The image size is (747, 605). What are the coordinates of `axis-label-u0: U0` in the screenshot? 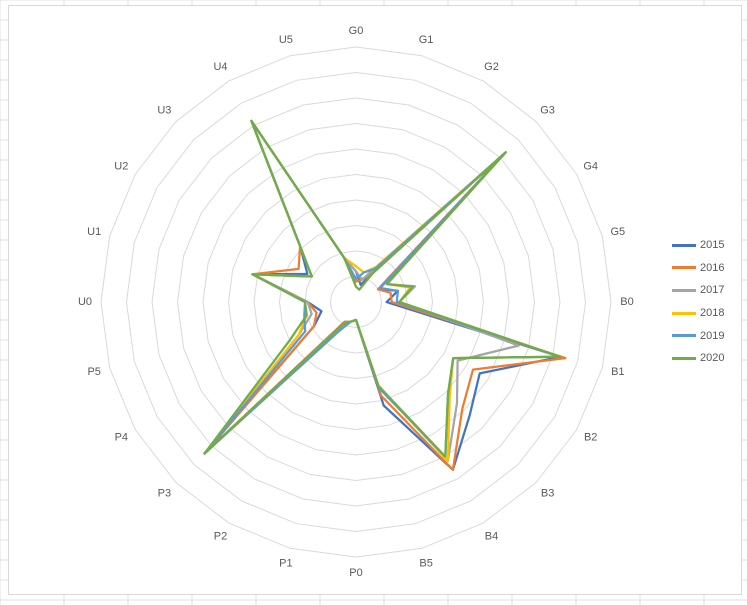 It's located at (85, 302).